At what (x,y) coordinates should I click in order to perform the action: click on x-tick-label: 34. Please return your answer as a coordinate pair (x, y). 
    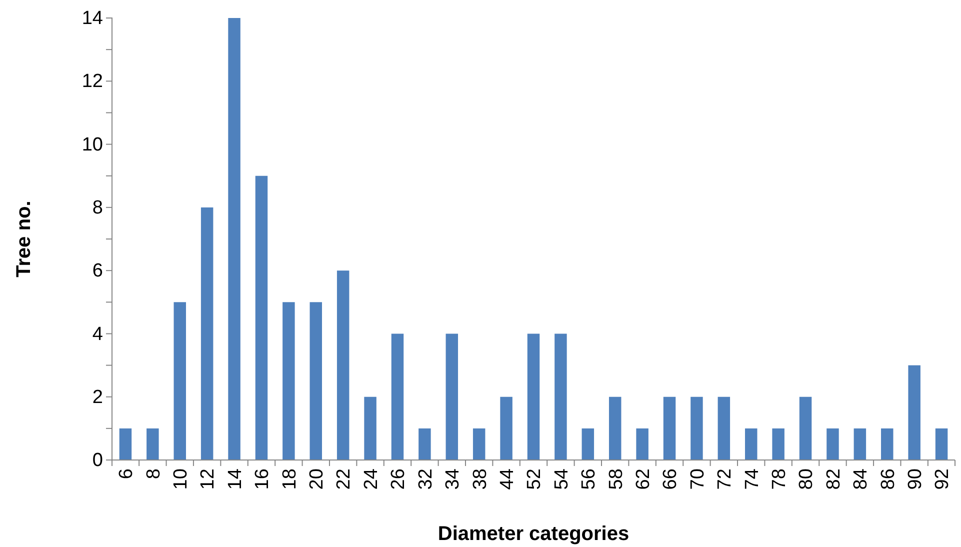
    Looking at the image, I should click on (453, 479).